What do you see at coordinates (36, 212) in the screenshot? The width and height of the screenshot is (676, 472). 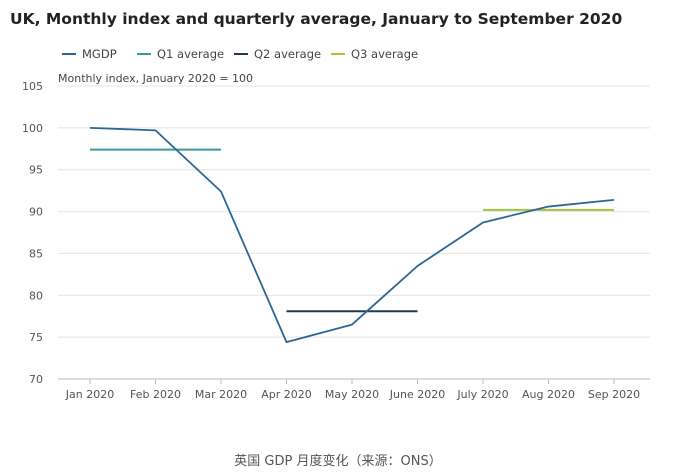 I see `y-tick-label: 90` at bounding box center [36, 212].